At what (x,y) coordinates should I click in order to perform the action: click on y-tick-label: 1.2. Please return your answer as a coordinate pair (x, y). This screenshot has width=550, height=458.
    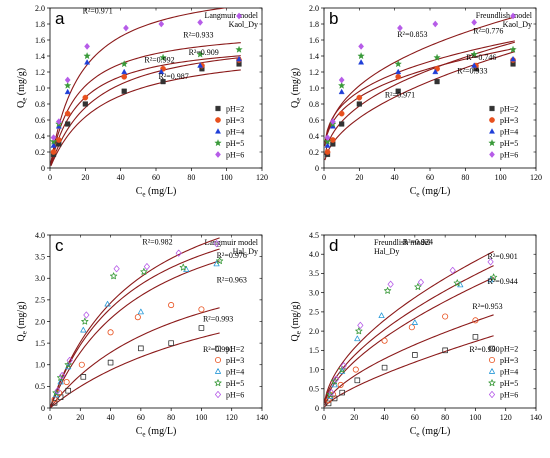
    Looking at the image, I should click on (40, 72).